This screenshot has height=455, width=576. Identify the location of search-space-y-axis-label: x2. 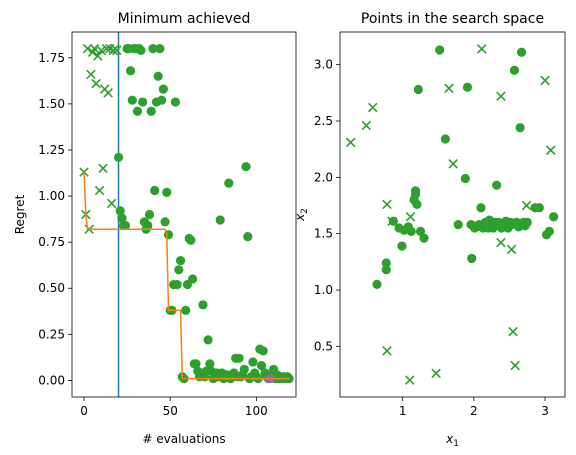
(301, 215).